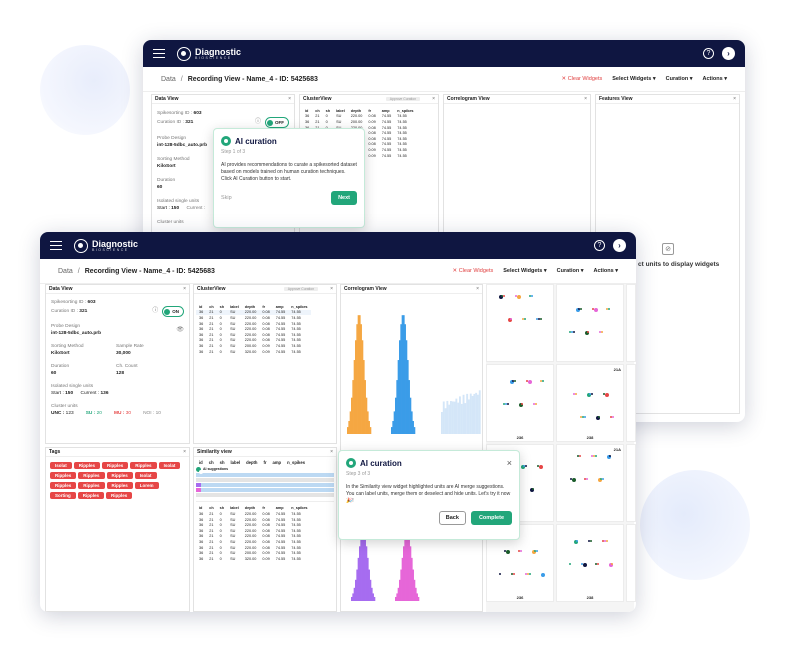 This screenshot has height=654, width=785. What do you see at coordinates (180, 330) in the screenshot?
I see `eye-icon: 👁` at bounding box center [180, 330].